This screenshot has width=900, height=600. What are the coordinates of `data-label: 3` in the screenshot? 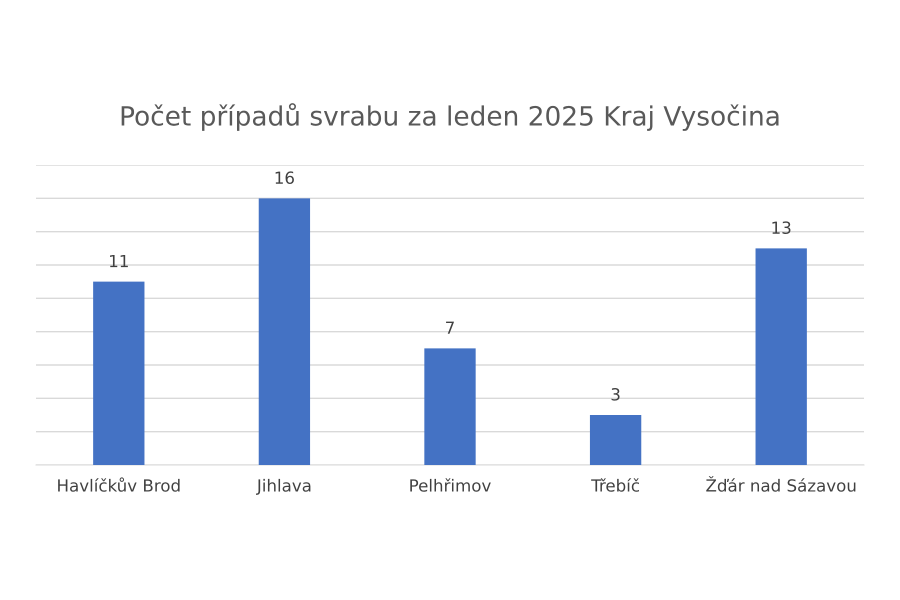 It's located at (616, 394).